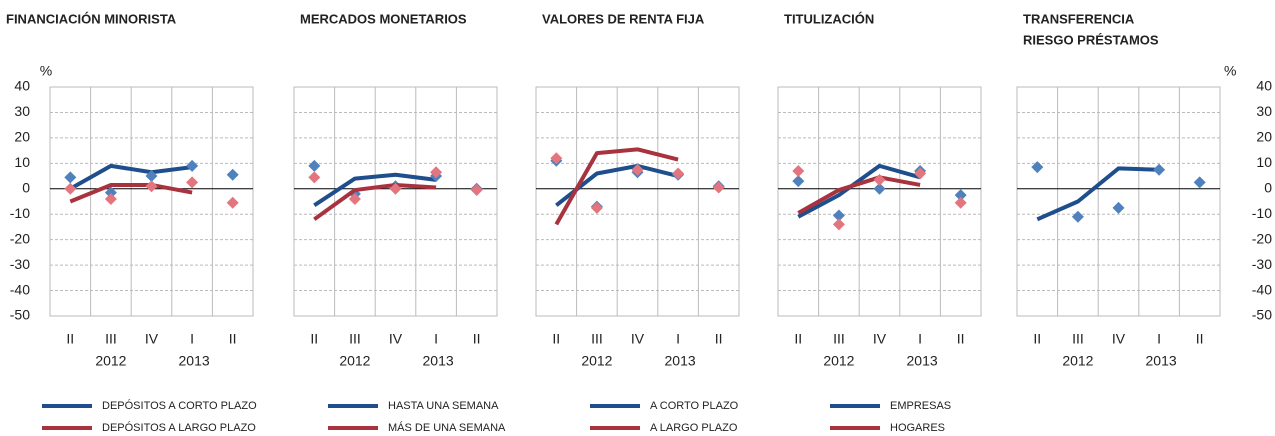 The image size is (1275, 436). What do you see at coordinates (443, 406) in the screenshot?
I see `legend-label: HASTA UNA SEMANA` at bounding box center [443, 406].